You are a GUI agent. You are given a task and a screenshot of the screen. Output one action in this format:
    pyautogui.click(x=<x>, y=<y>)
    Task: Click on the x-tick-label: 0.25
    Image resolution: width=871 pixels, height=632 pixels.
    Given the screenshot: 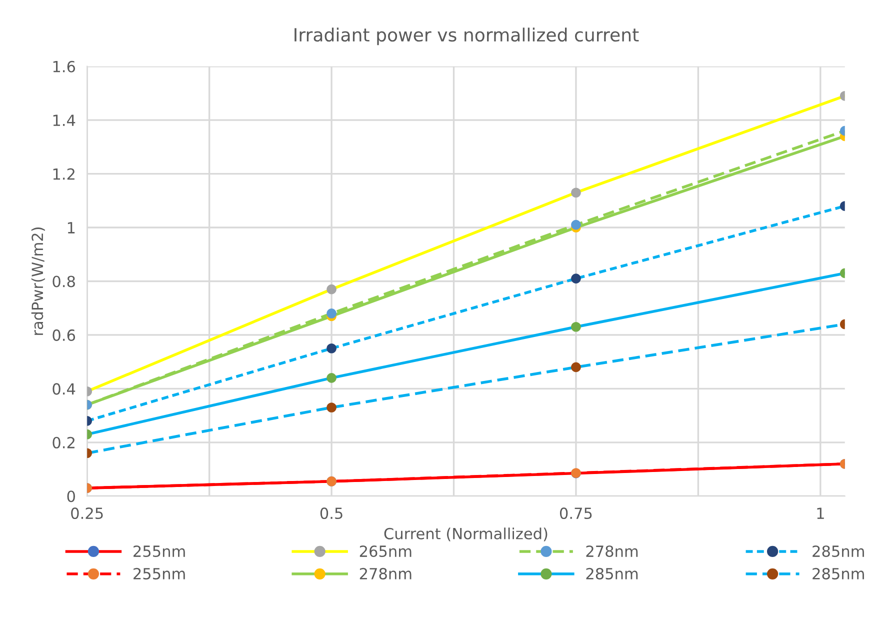 What is the action you would take?
    pyautogui.click(x=87, y=514)
    